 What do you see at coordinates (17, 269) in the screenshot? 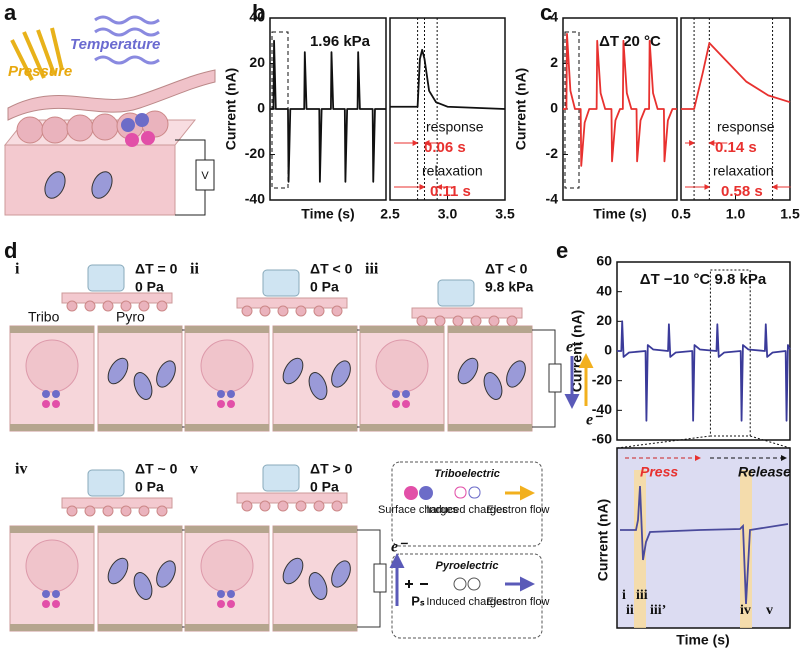
I see `subpanel-label: i` at bounding box center [17, 269].